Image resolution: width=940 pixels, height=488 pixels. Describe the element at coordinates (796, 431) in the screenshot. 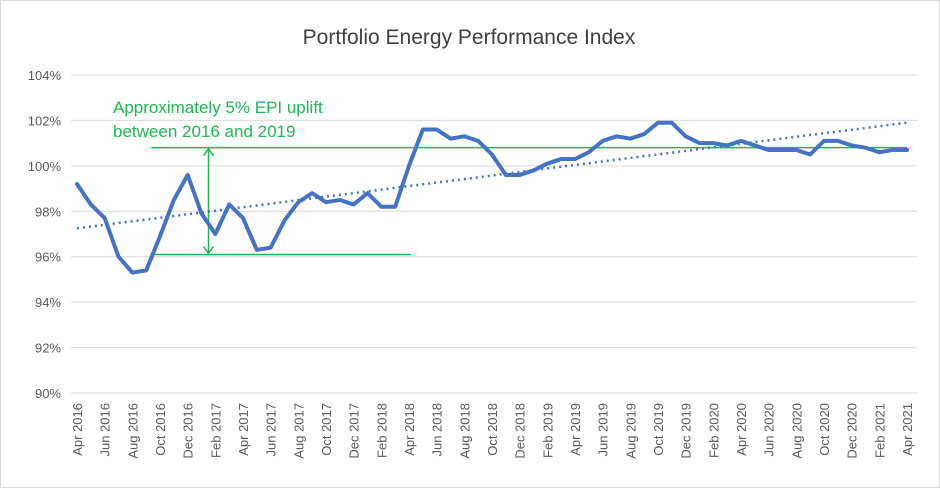

I see `x-tick-label: Aug 2020` at that location.